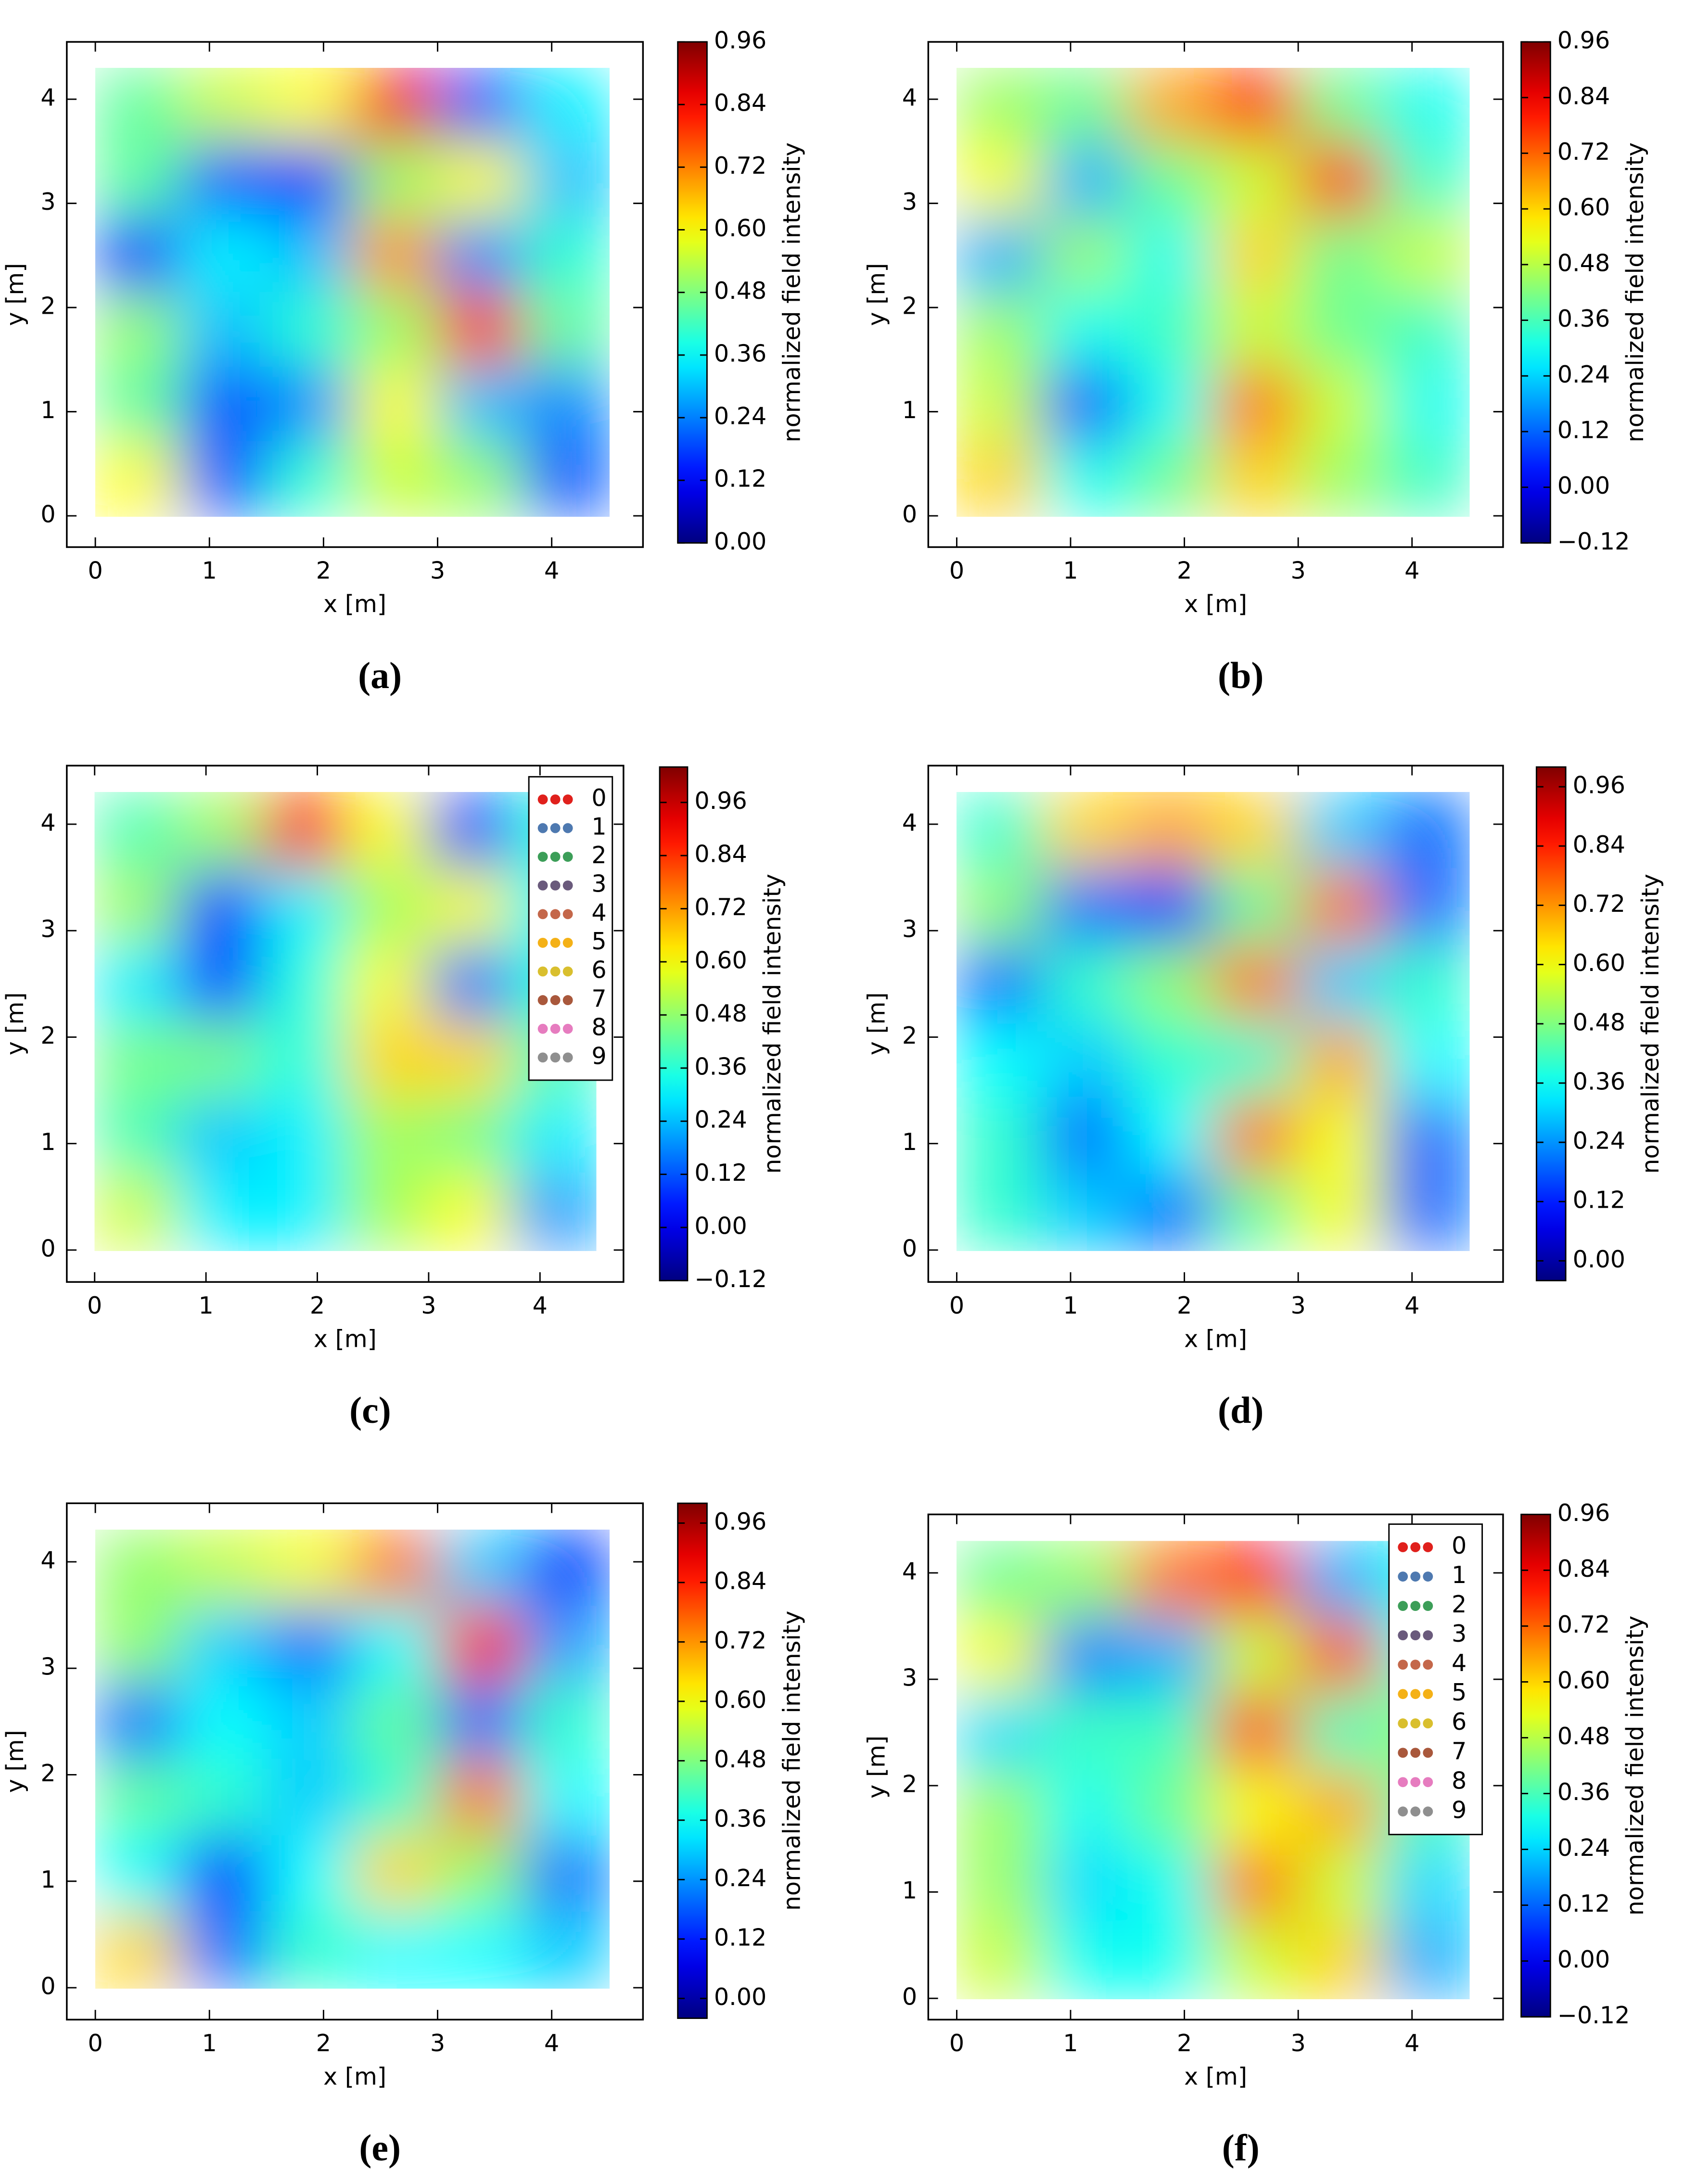 Image resolution: width=1684 pixels, height=2184 pixels. What do you see at coordinates (47, 1773) in the screenshot?
I see `y-tick-label: 2` at bounding box center [47, 1773].